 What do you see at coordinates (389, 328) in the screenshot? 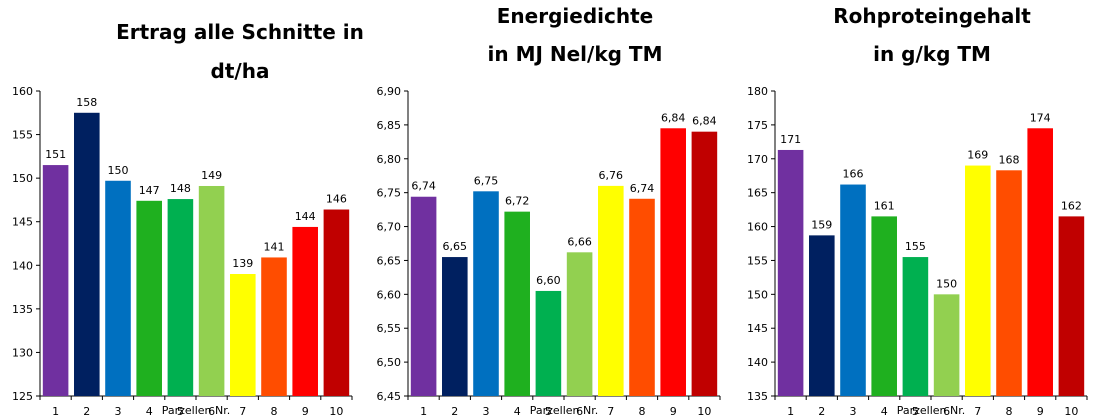
I see `y-tick-label: 6,55` at bounding box center [389, 328].